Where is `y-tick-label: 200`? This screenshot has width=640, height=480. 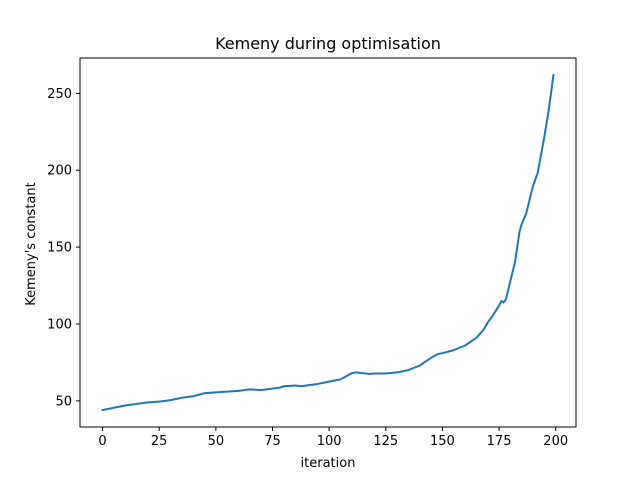
y-tick-label: 200 is located at coordinates (59, 171).